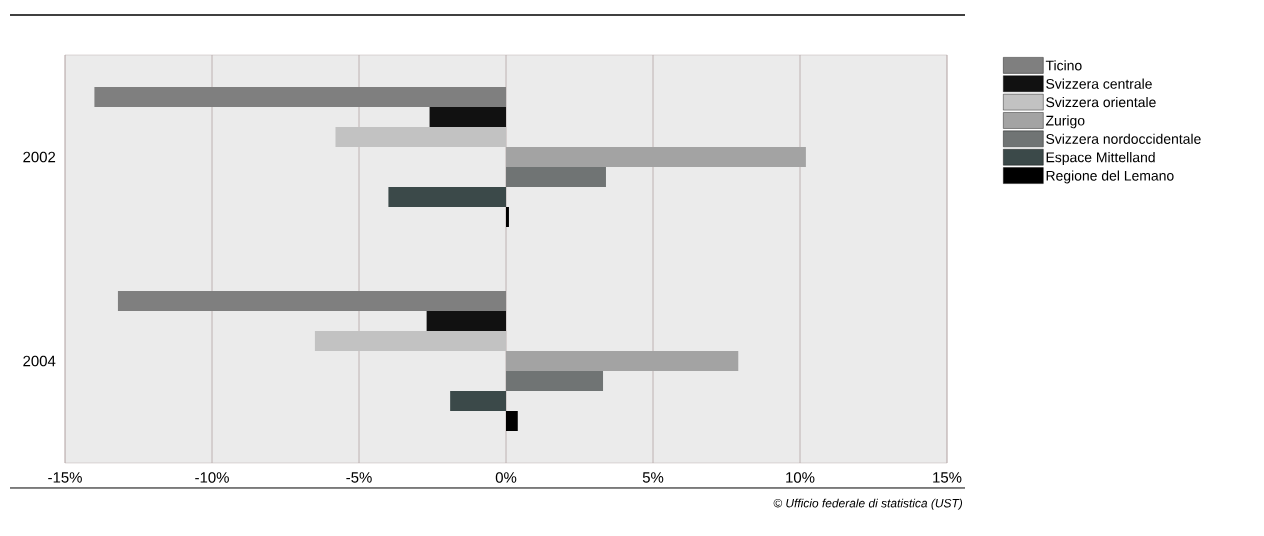  I want to click on text: © Ufficio federale di statistica (UST), so click(868, 504).